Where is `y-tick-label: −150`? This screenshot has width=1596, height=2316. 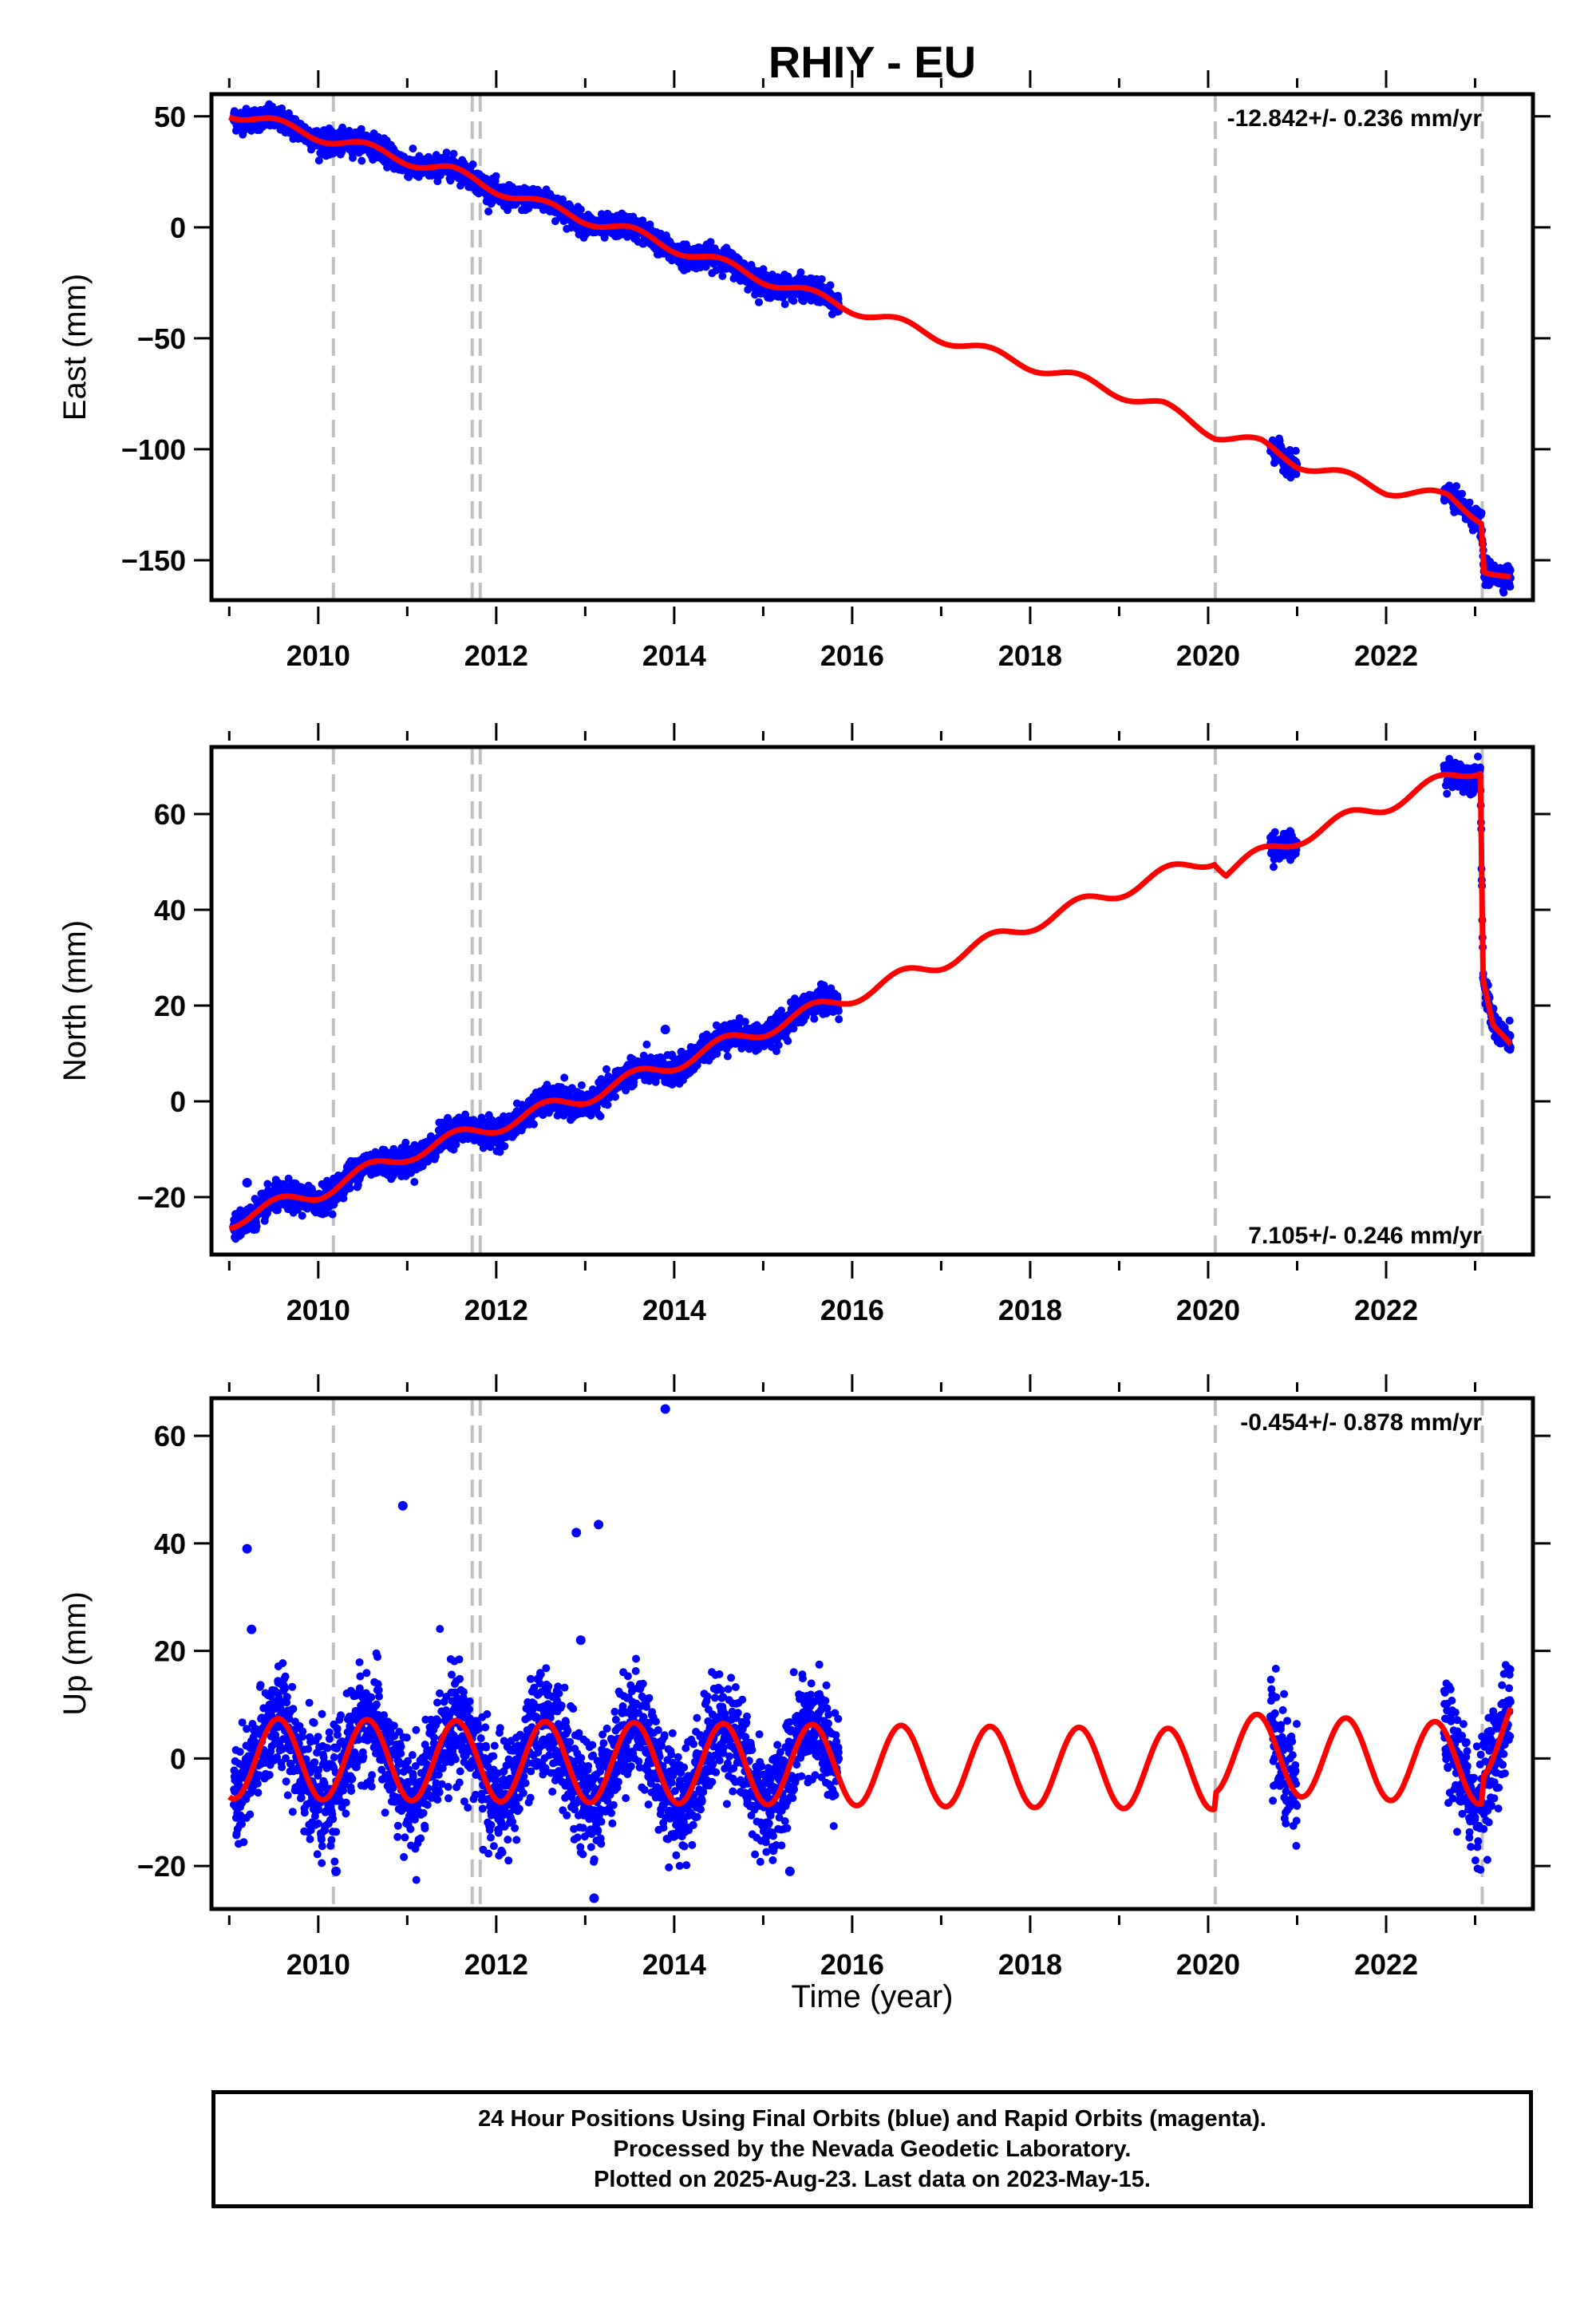 y-tick-label: −150 is located at coordinates (153, 560).